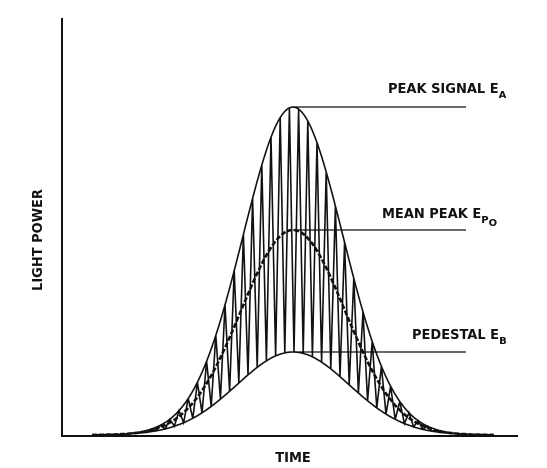  What do you see at coordinates (439, 218) in the screenshot?
I see `label: MEAN PEAK EPO` at bounding box center [439, 218].